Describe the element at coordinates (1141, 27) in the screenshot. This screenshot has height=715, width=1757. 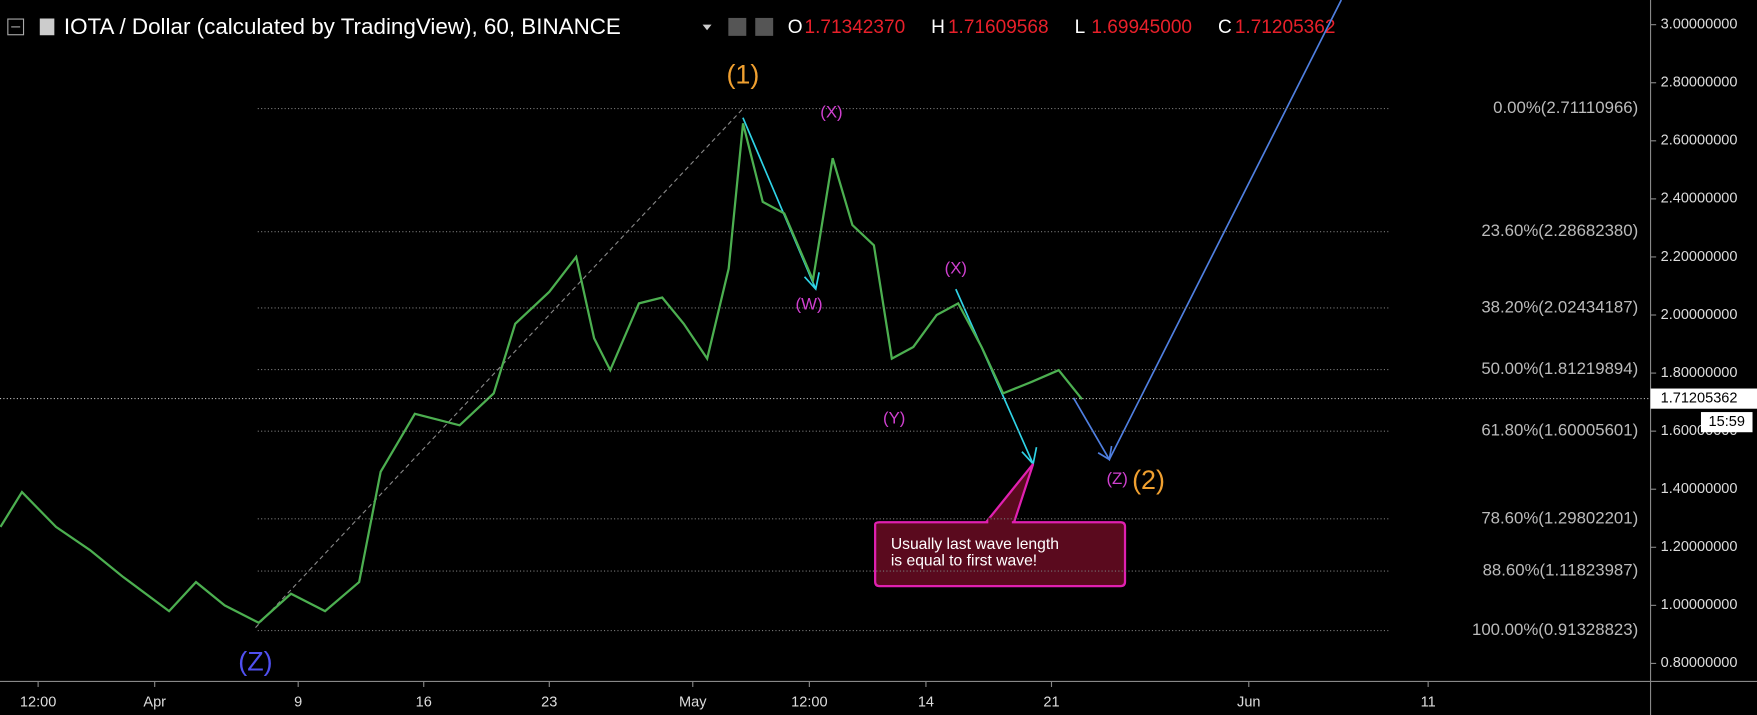
I see `ohlc-value: 1.69945000` at that location.